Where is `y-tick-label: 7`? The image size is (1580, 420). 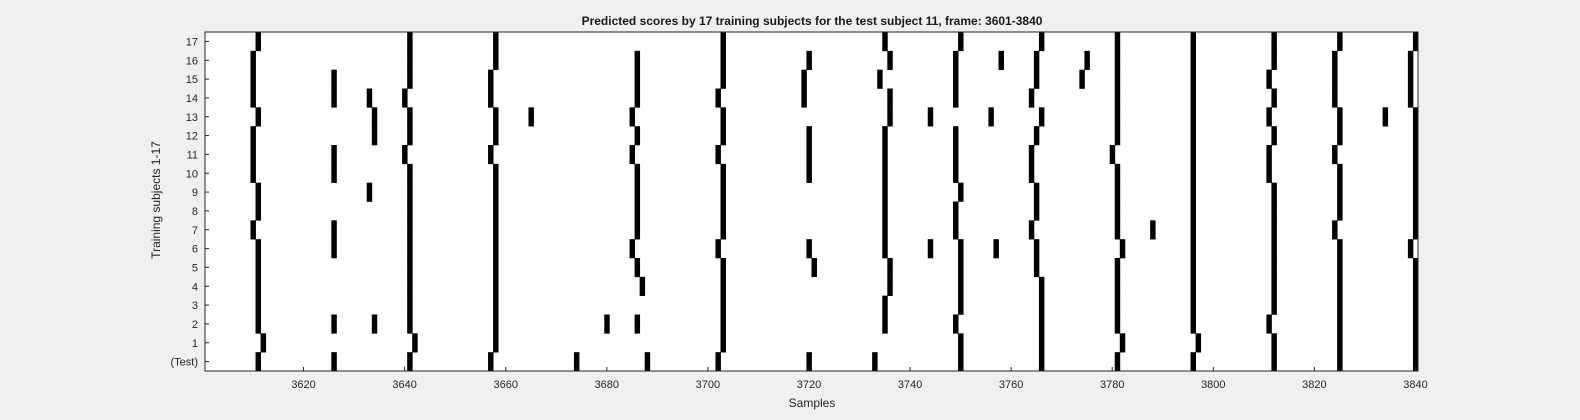 y-tick-label: 7 is located at coordinates (195, 231).